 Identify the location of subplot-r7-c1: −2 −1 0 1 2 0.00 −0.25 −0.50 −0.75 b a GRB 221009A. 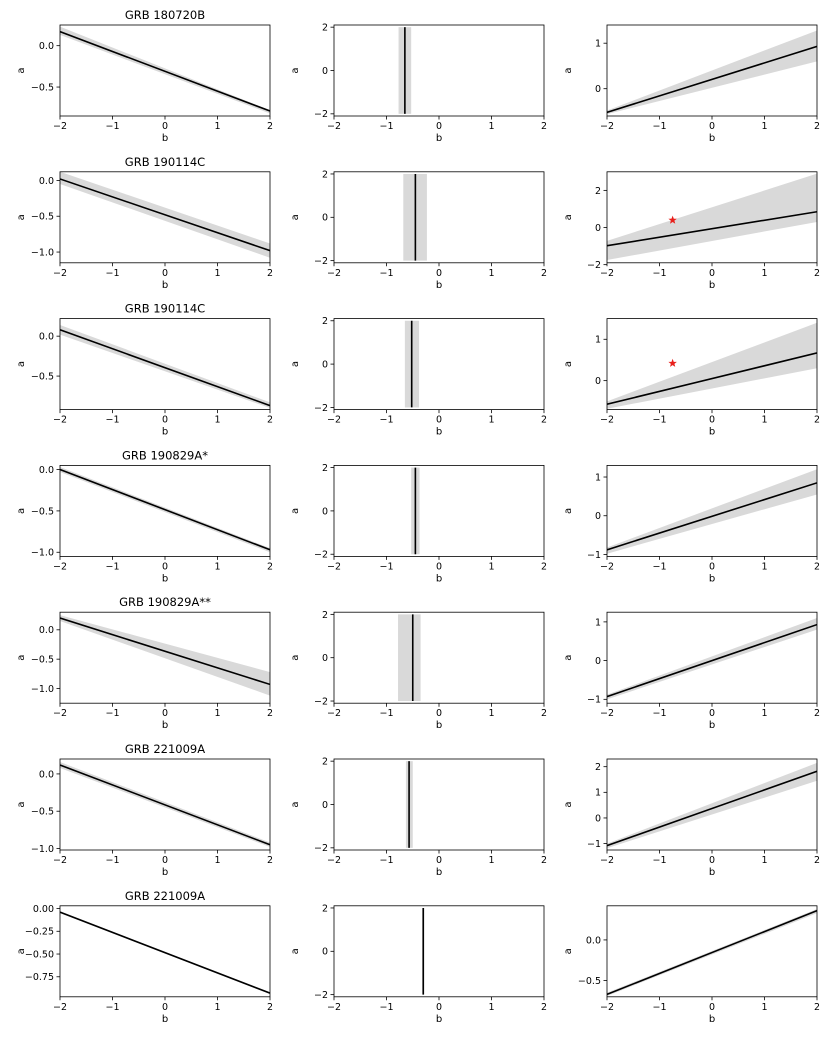
(144, 957).